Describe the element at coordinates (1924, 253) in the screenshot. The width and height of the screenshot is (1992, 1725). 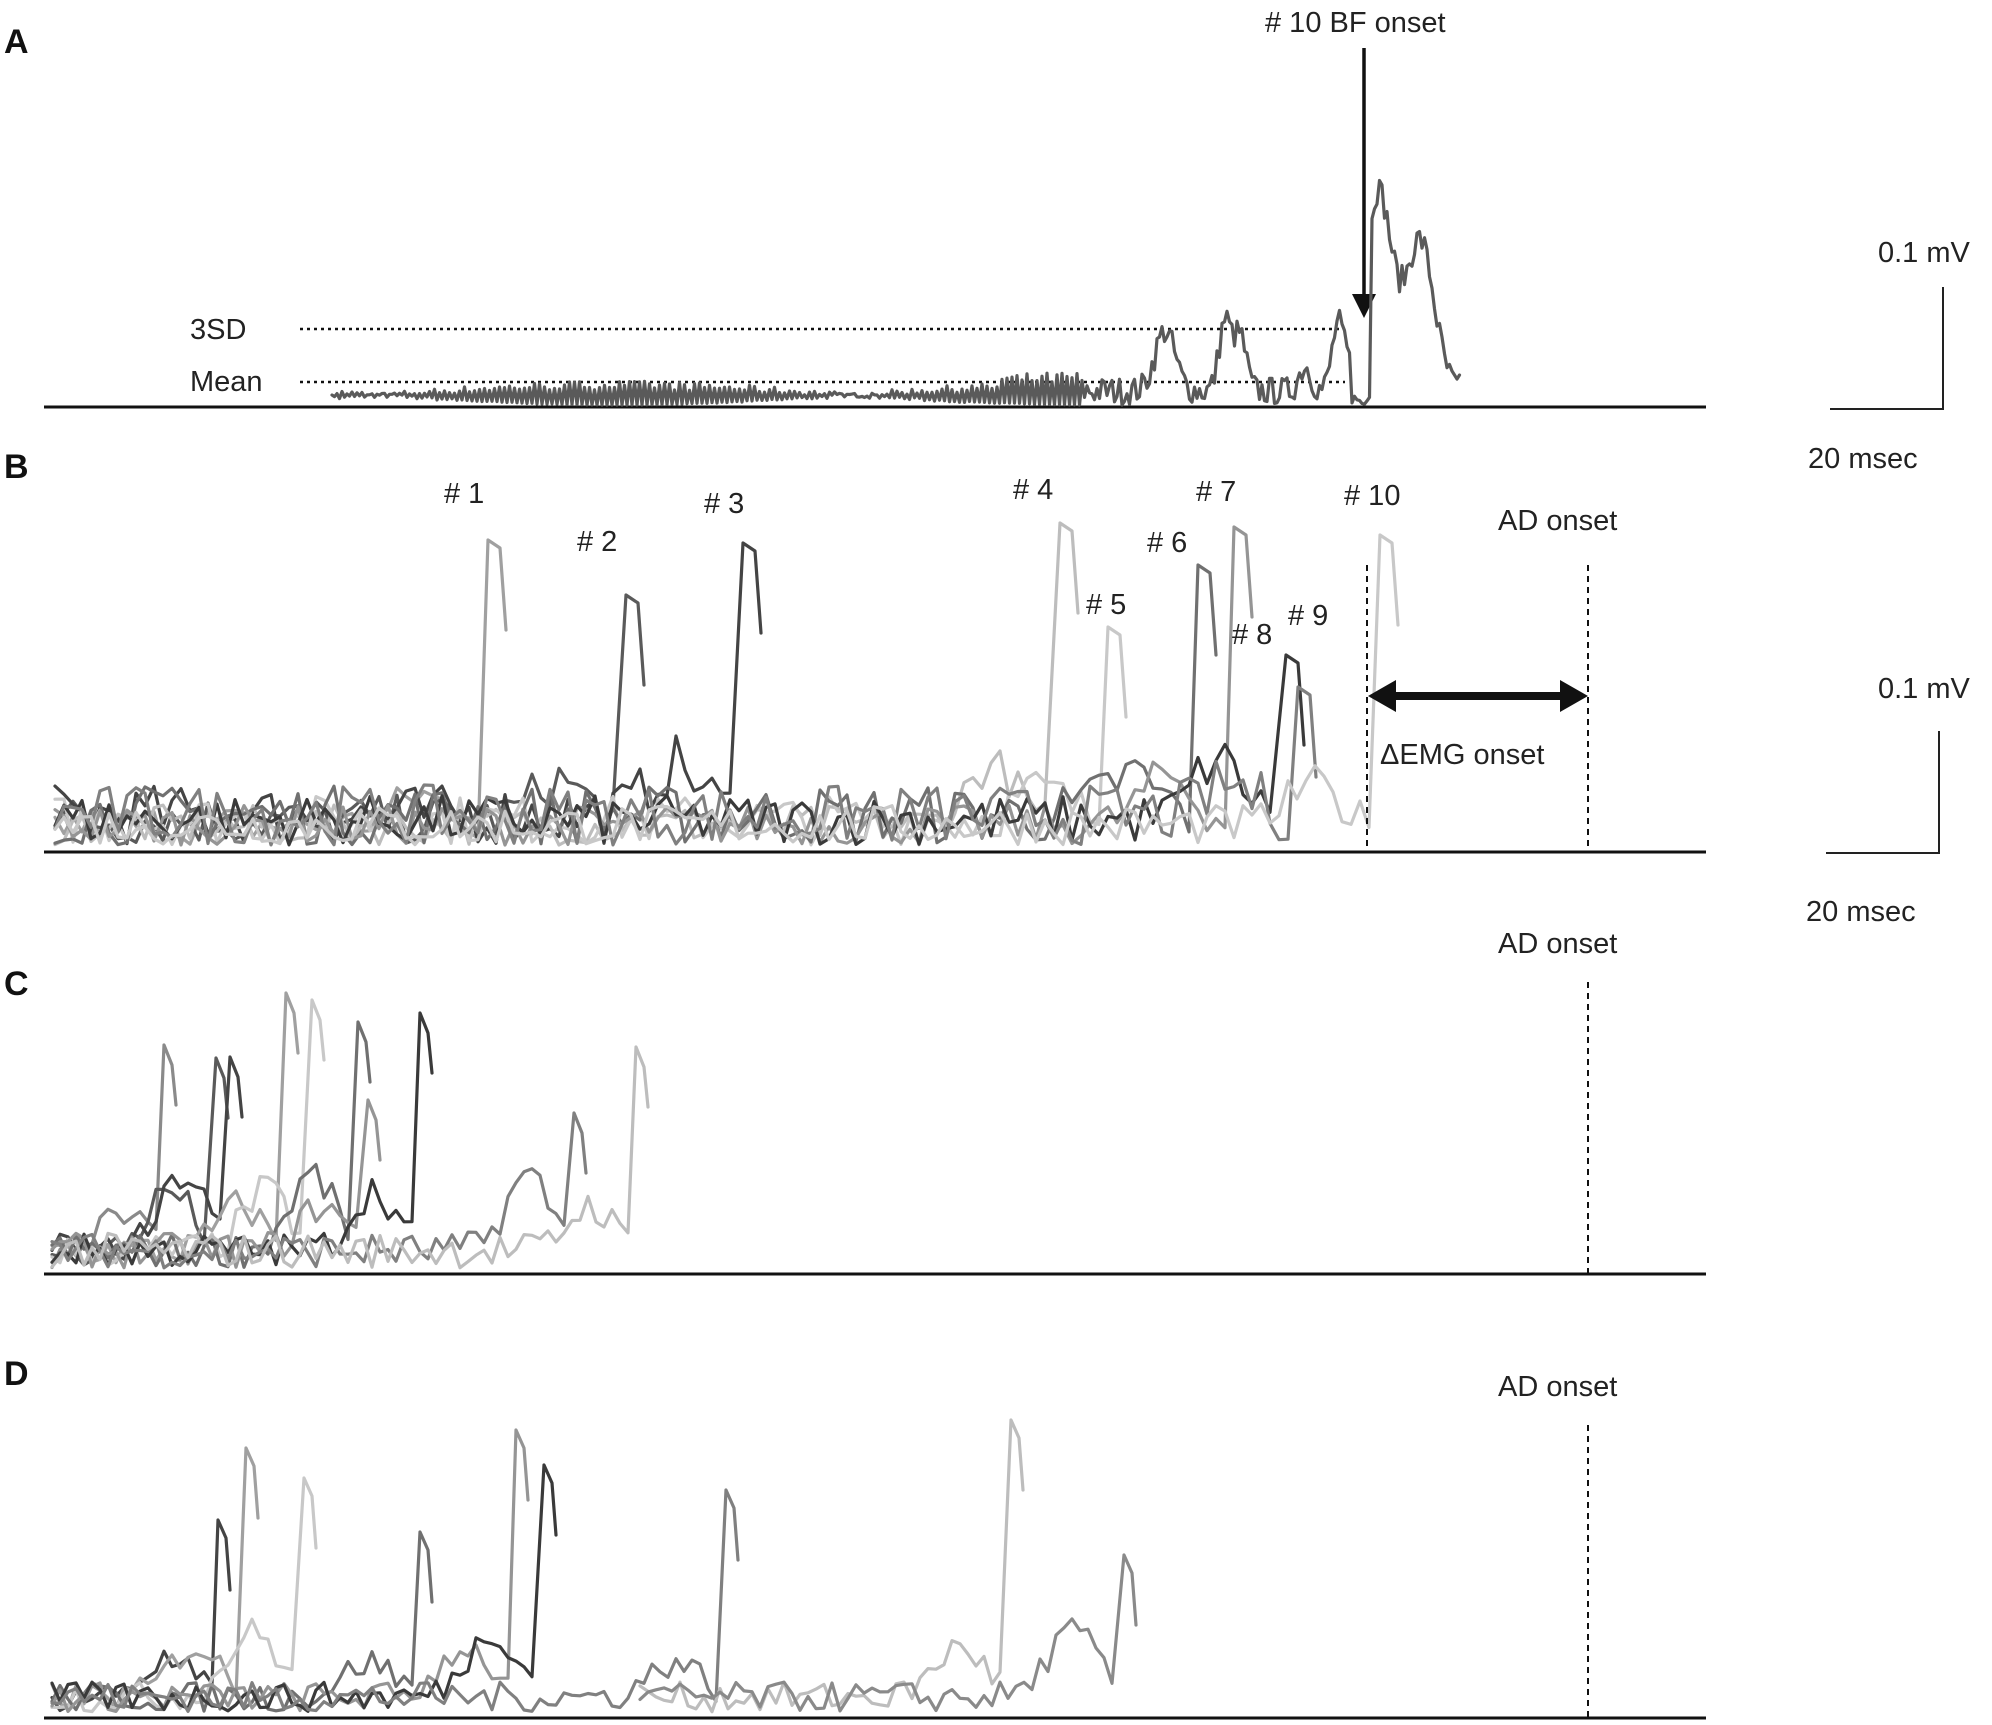
I see `scale-amplitude-a: 0.1 mV` at that location.